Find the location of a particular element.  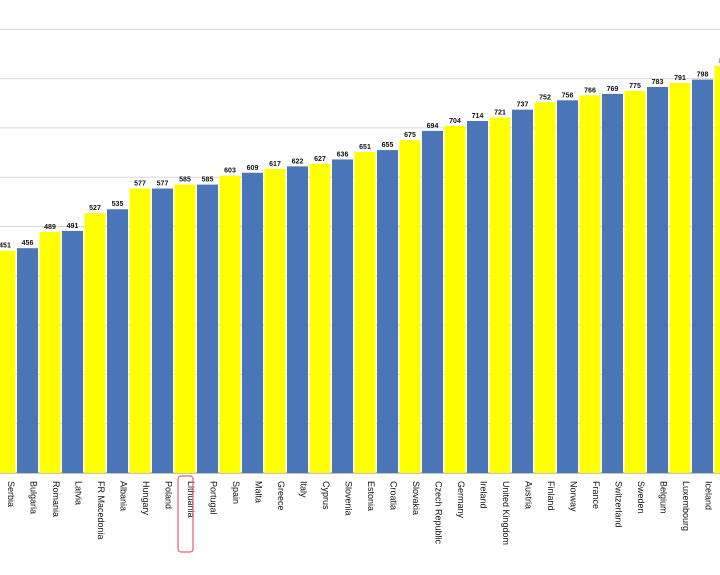

category-label-germany: Germany is located at coordinates (461, 500).